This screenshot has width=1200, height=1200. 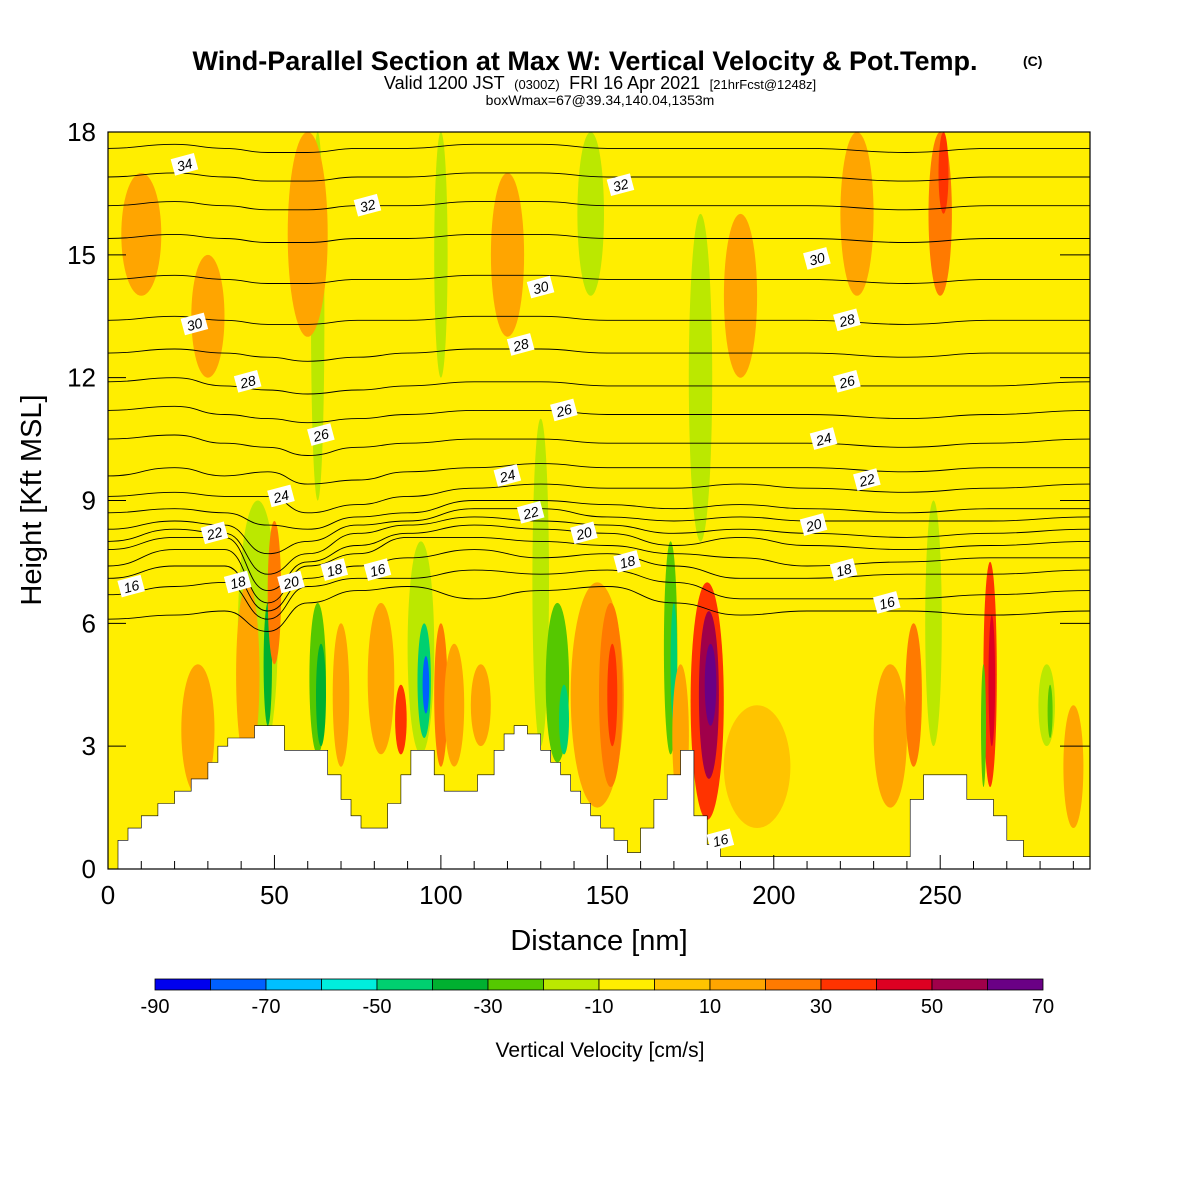 I want to click on contour-label-23: 18, so click(x=237, y=582).